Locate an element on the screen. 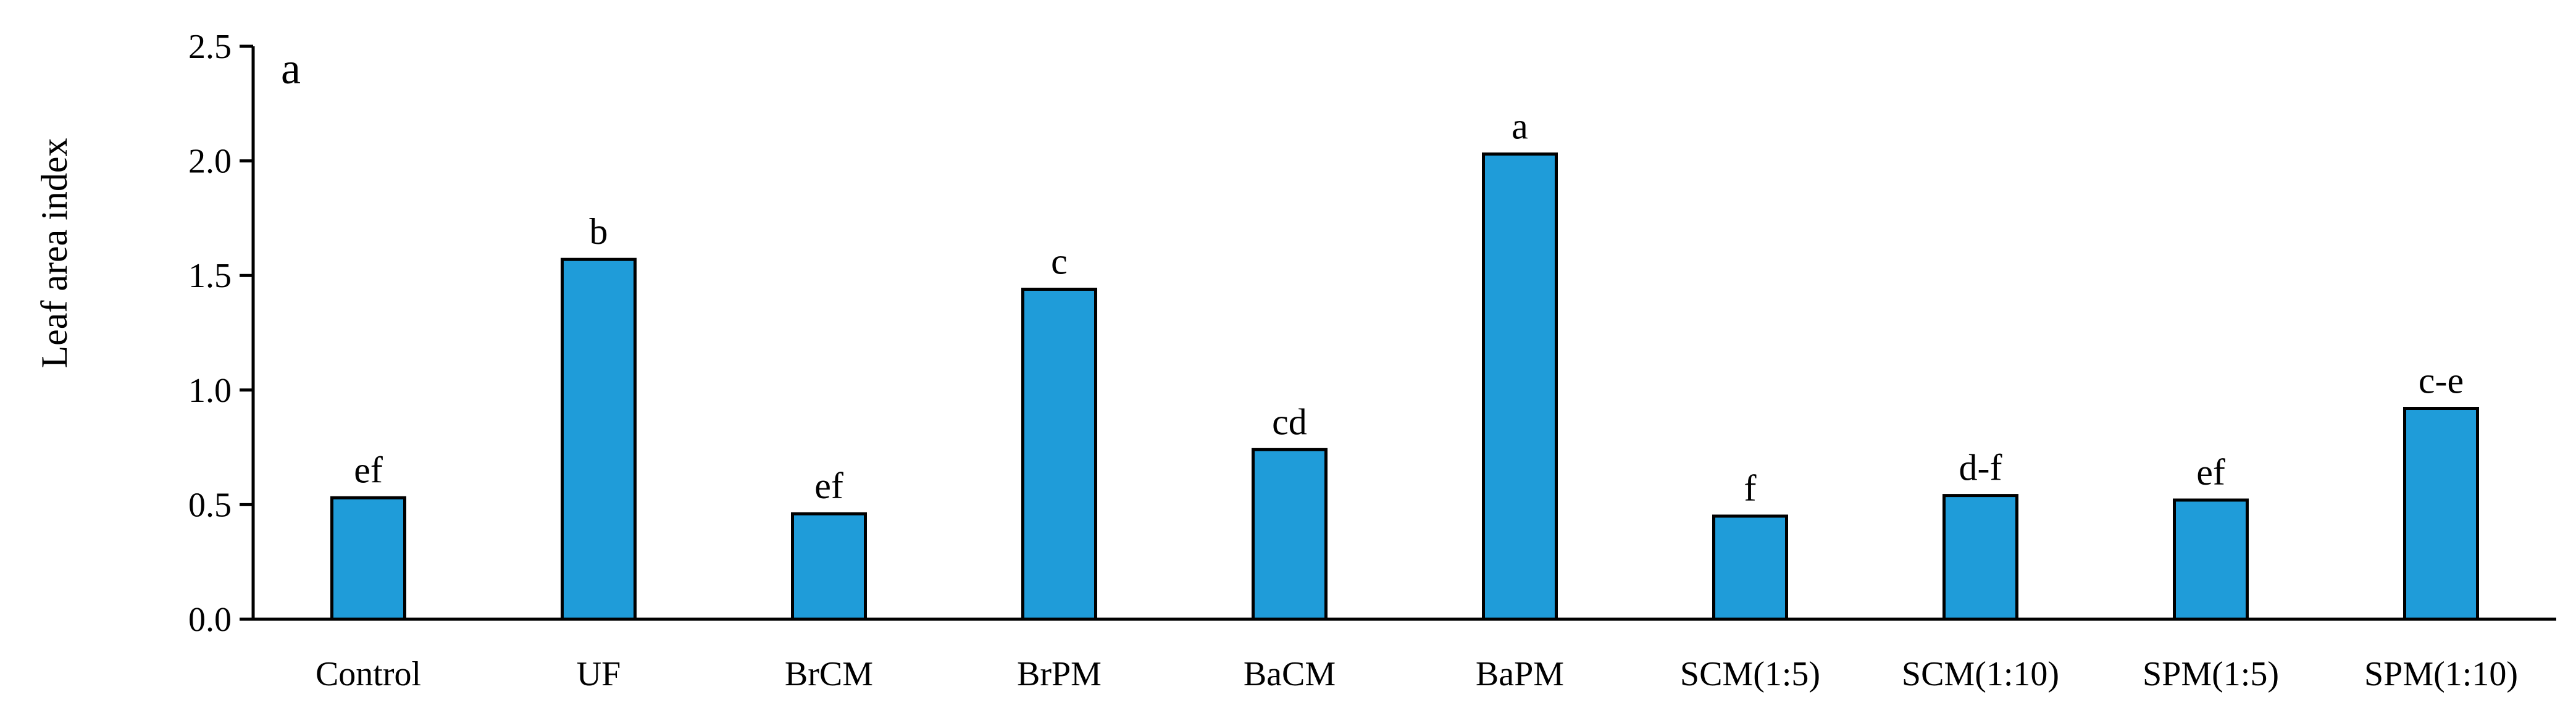  significance-letter: cd is located at coordinates (1289, 421).